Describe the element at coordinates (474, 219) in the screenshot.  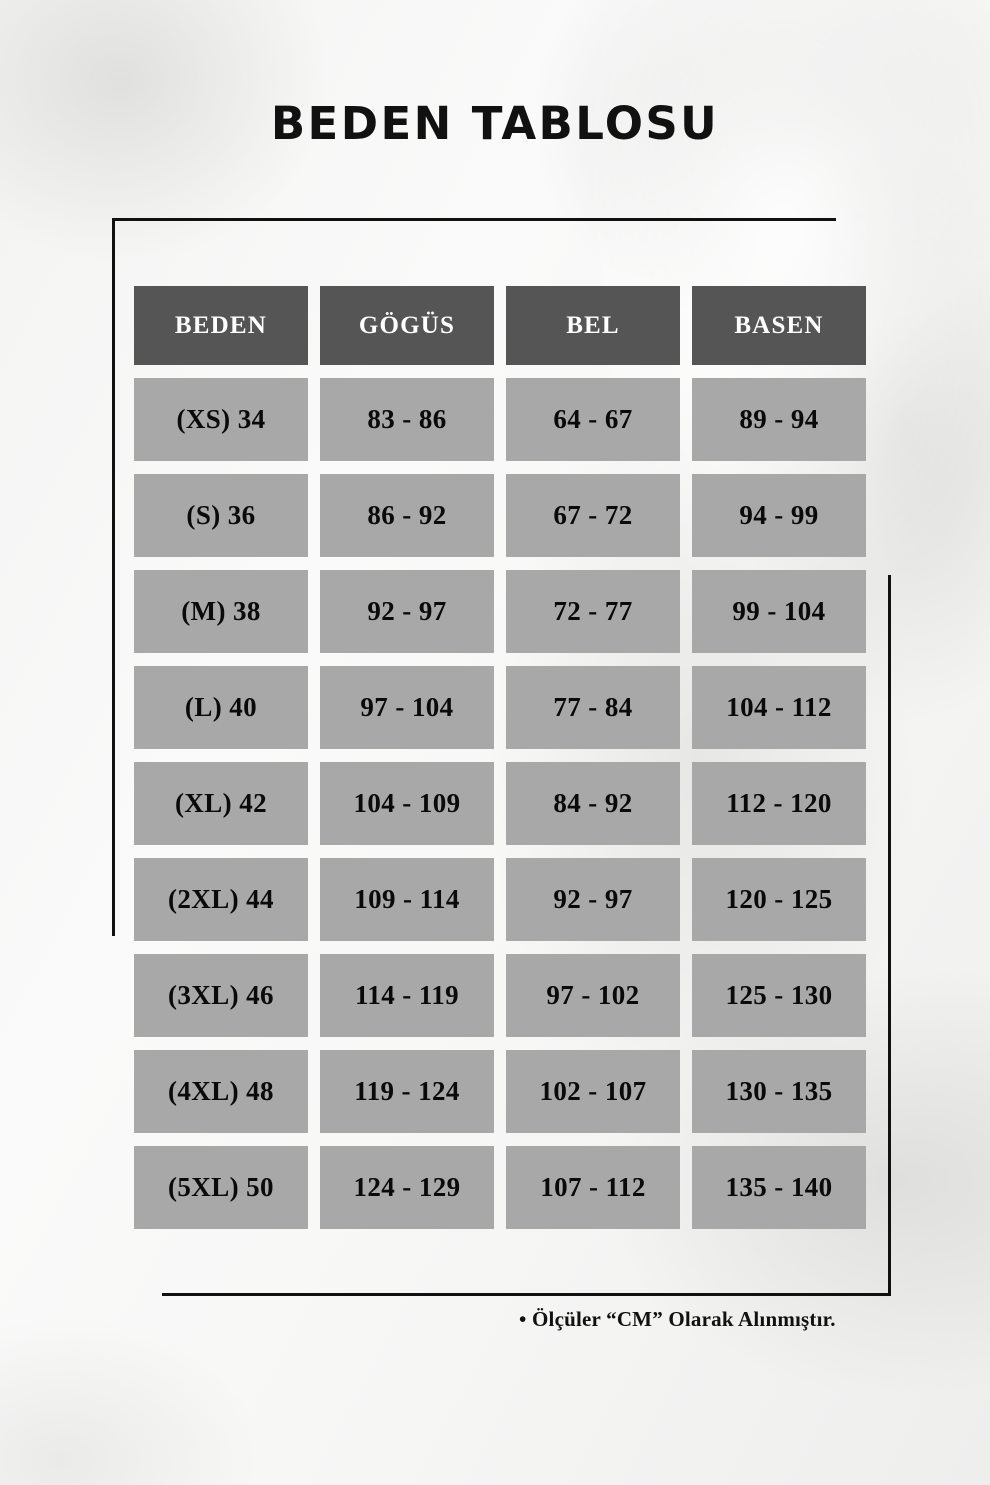
I see `frame-rule-top` at that location.